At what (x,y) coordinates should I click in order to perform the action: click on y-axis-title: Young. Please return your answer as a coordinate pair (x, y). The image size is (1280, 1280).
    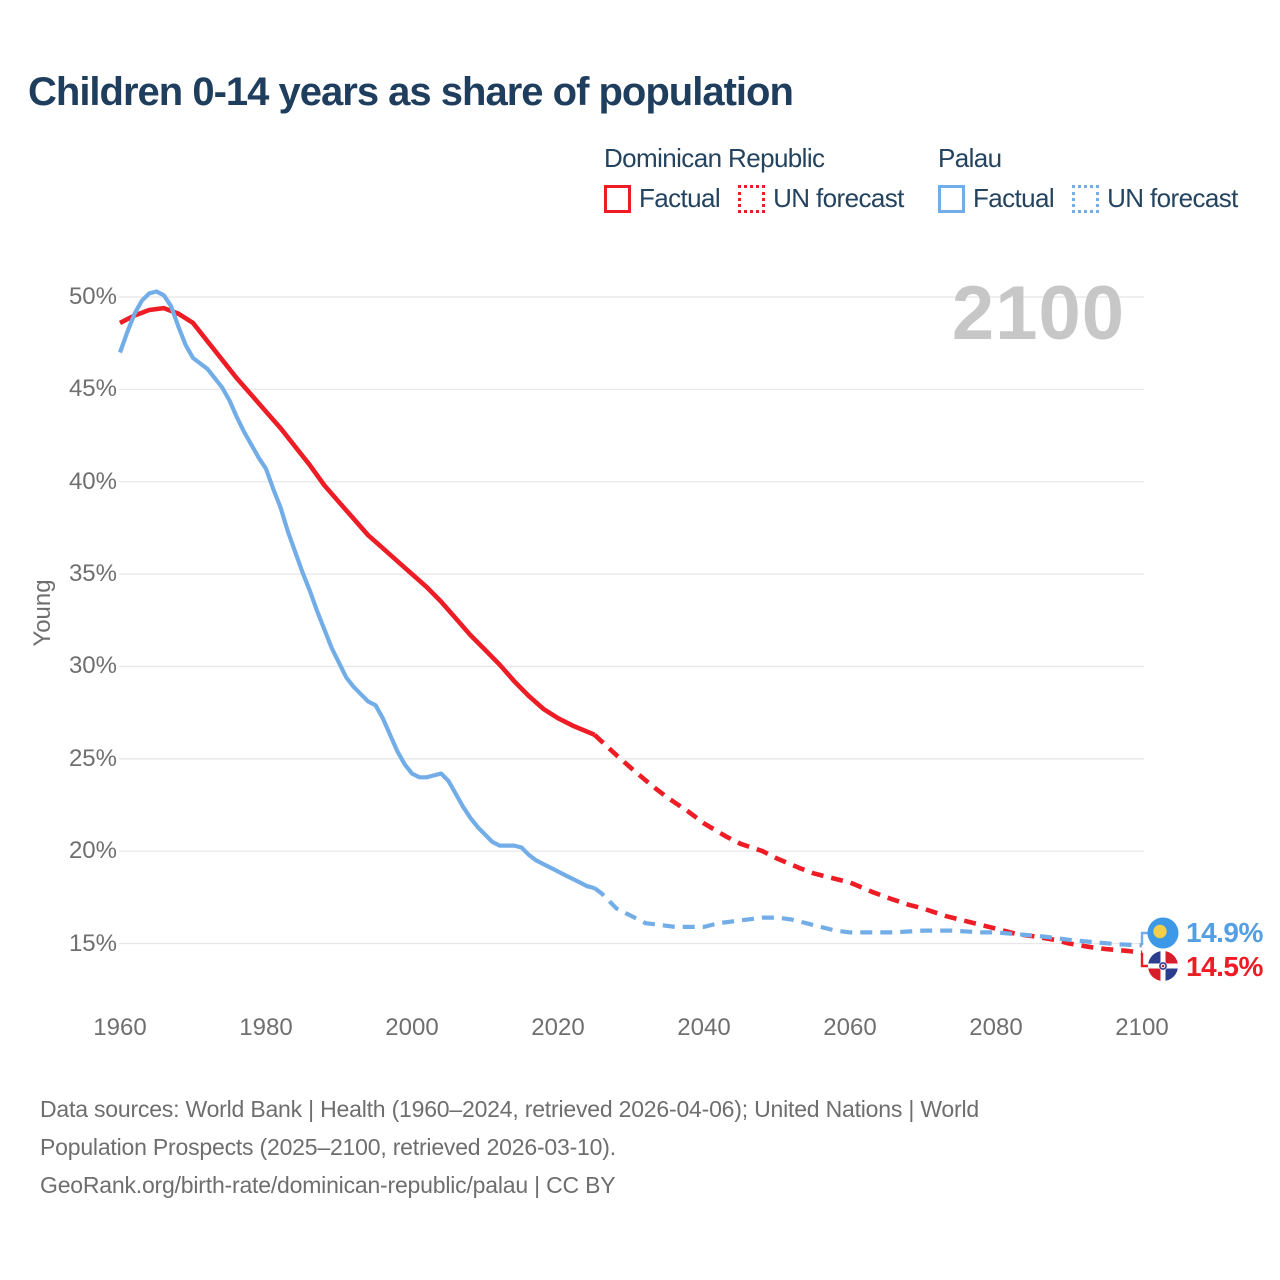
    Looking at the image, I should click on (42, 613).